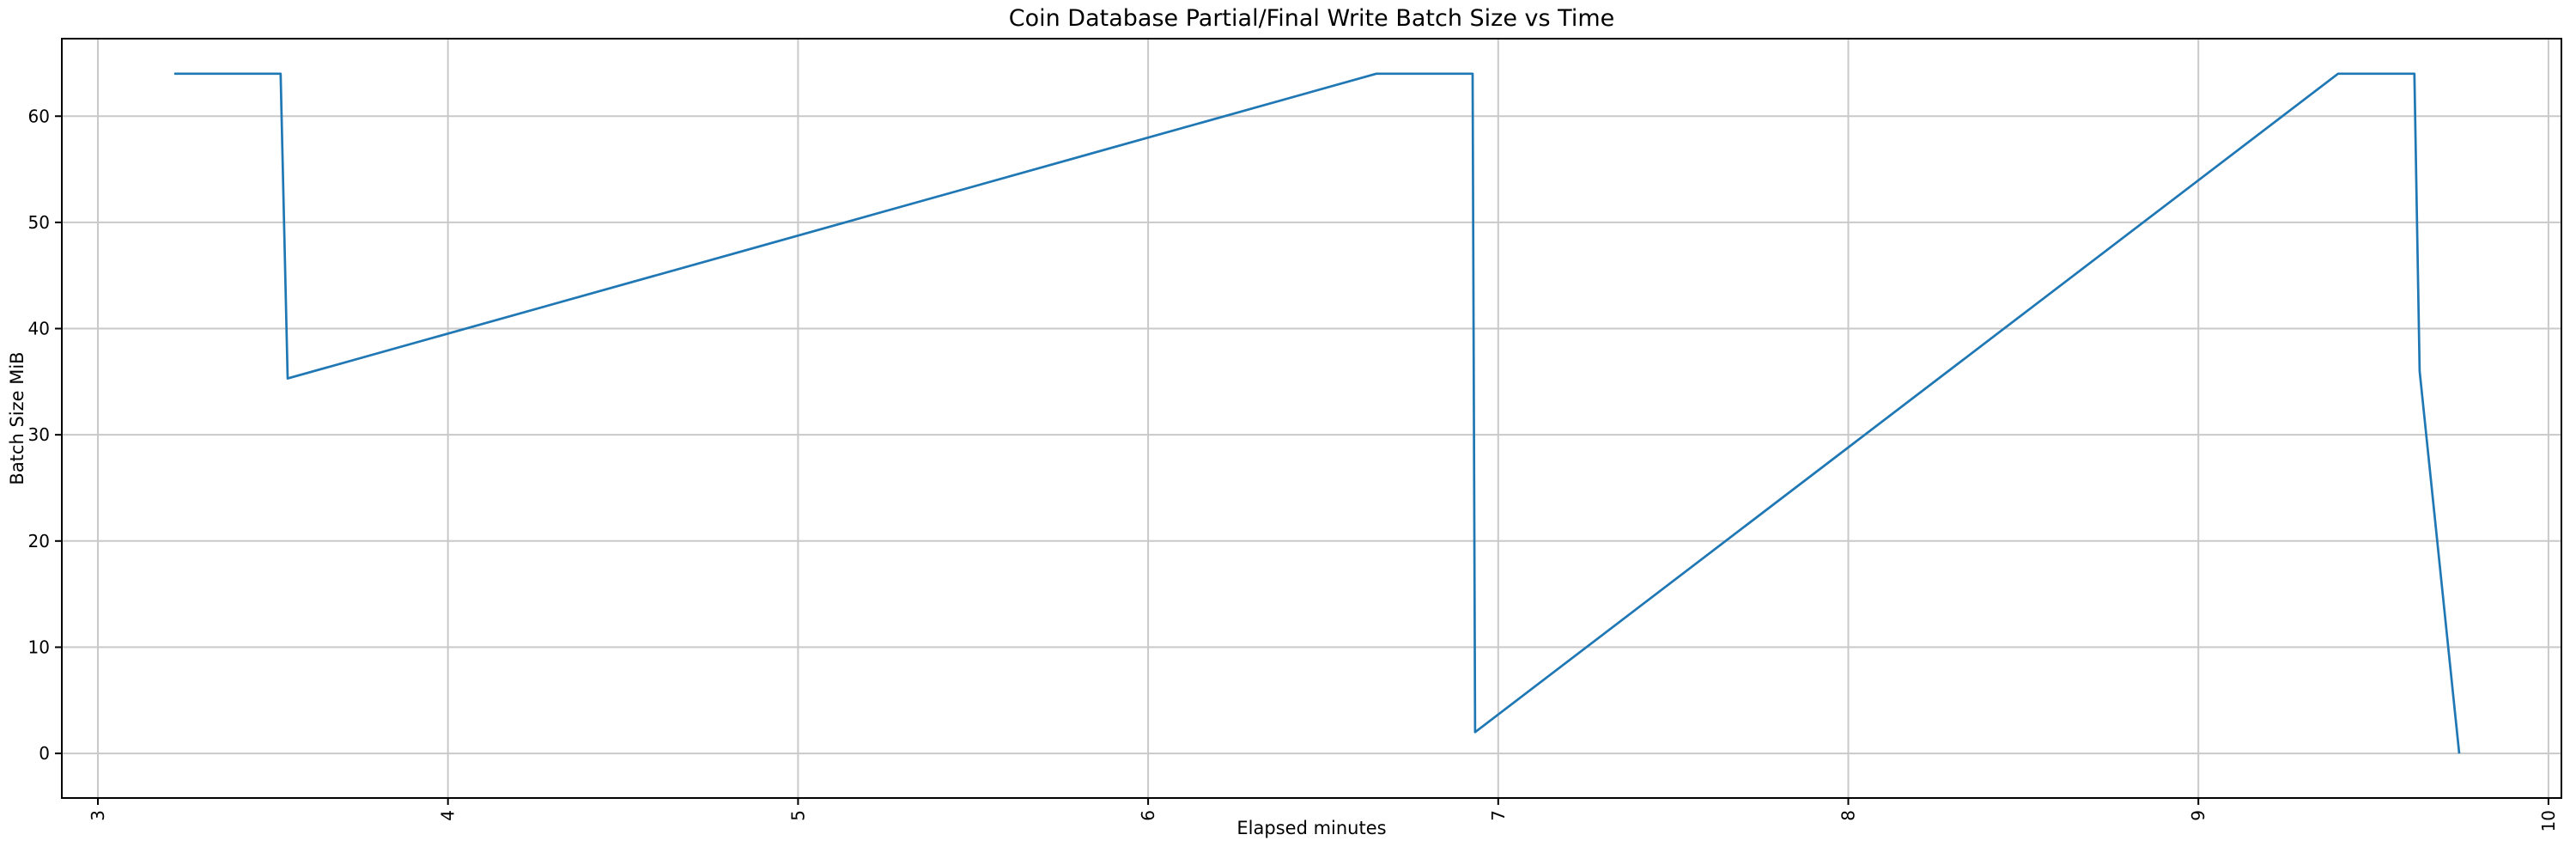 This screenshot has width=2576, height=859. Describe the element at coordinates (39, 541) in the screenshot. I see `y-tick-label: 20` at that location.